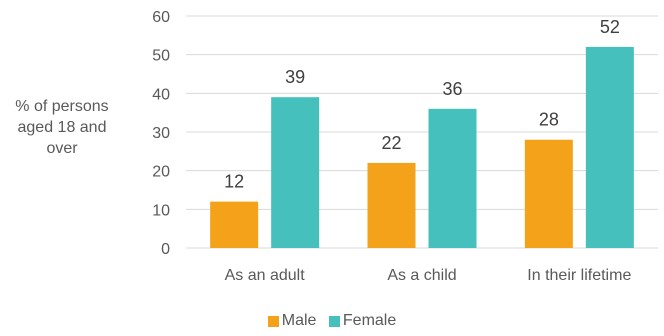 The width and height of the screenshot is (664, 336). I want to click on y-tick-label: 30, so click(161, 133).